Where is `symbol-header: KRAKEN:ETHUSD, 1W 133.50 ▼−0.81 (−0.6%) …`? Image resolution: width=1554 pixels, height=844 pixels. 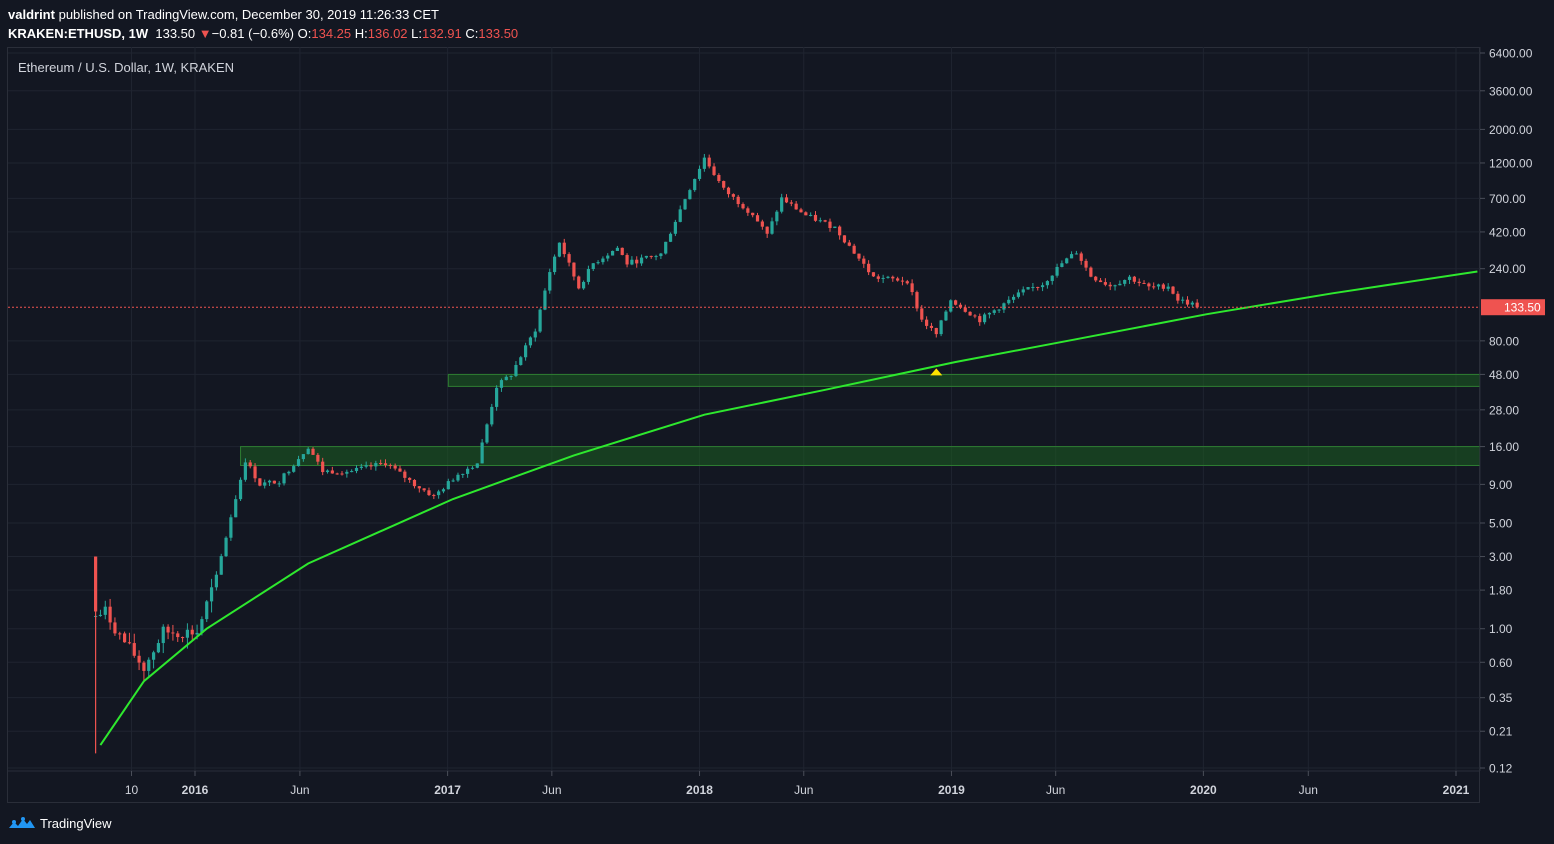 symbol-header: KRAKEN:ETHUSD, 1W 133.50 ▼−0.81 (−0.6%) … is located at coordinates (263, 33).